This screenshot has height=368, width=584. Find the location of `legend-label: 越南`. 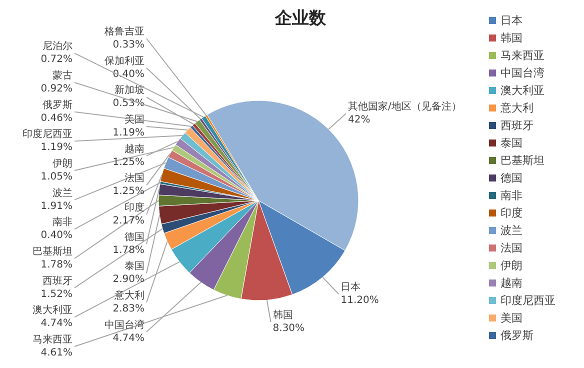

legend-label: 越南 is located at coordinates (511, 283).